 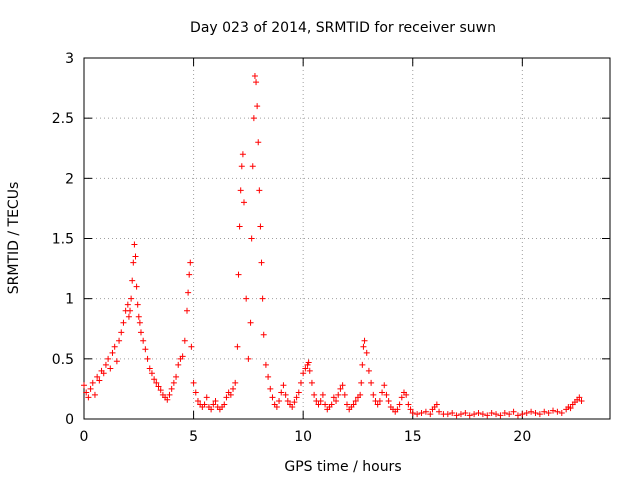 What do you see at coordinates (63, 119) in the screenshot?
I see `y-tick-label: 2.5` at bounding box center [63, 119].